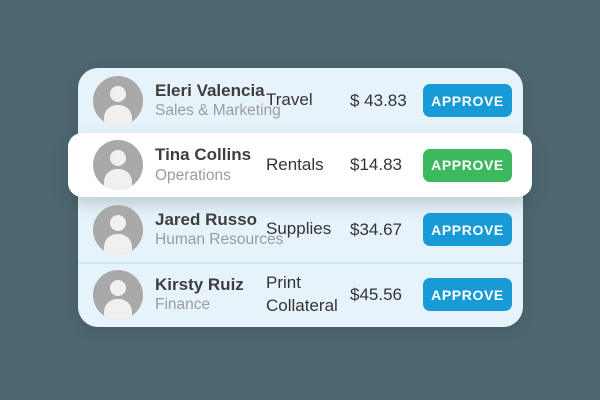 This screenshot has height=400, width=600. I want to click on expense-category: Rentals, so click(295, 164).